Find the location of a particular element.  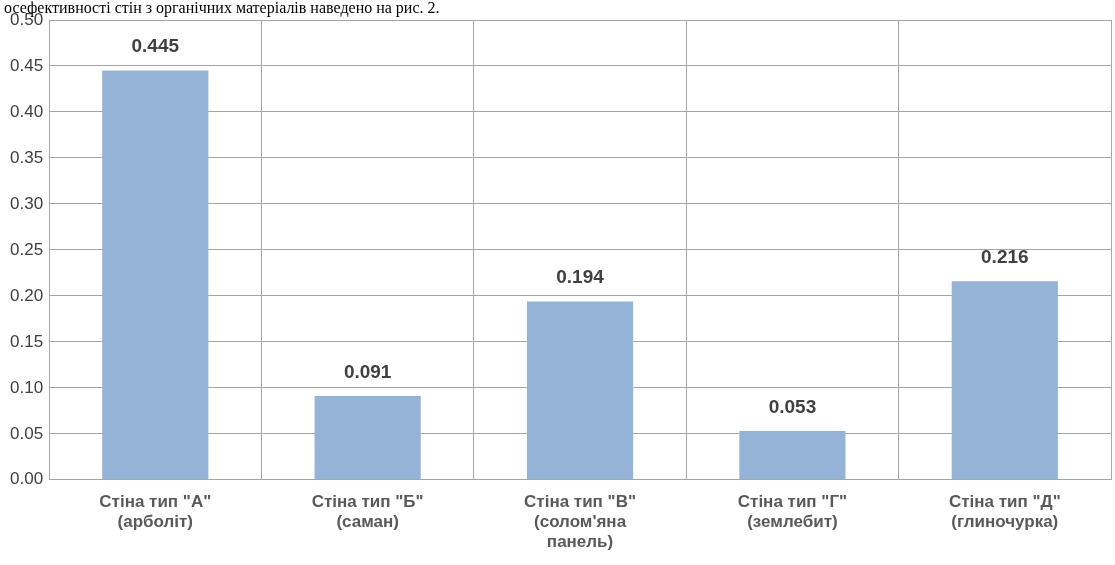

data-label: 0.091 is located at coordinates (367, 371).